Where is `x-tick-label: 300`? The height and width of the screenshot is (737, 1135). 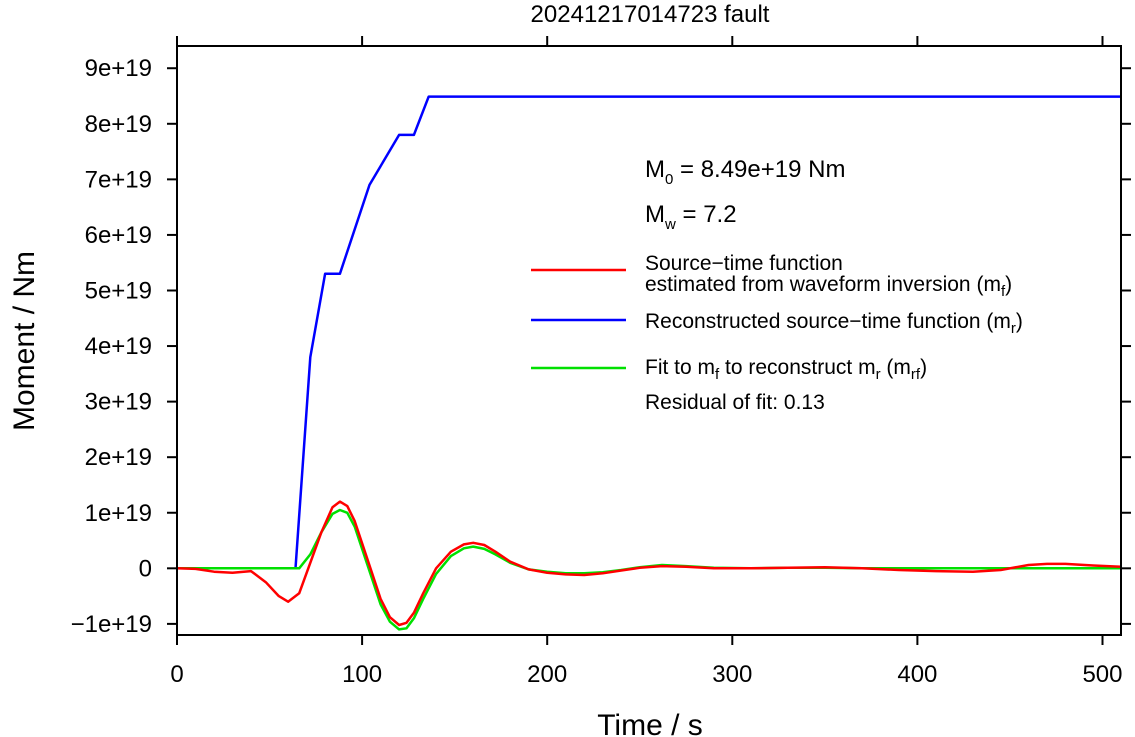
x-tick-label: 300 is located at coordinates (732, 674).